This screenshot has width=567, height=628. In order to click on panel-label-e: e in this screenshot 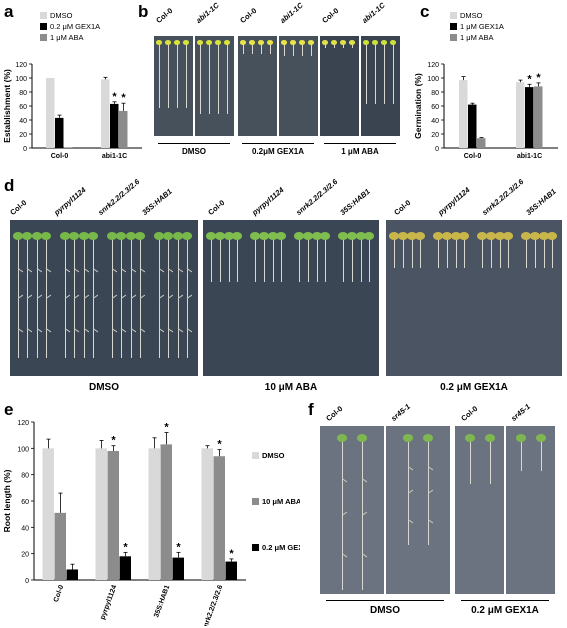, I will do `click(9, 409)`.